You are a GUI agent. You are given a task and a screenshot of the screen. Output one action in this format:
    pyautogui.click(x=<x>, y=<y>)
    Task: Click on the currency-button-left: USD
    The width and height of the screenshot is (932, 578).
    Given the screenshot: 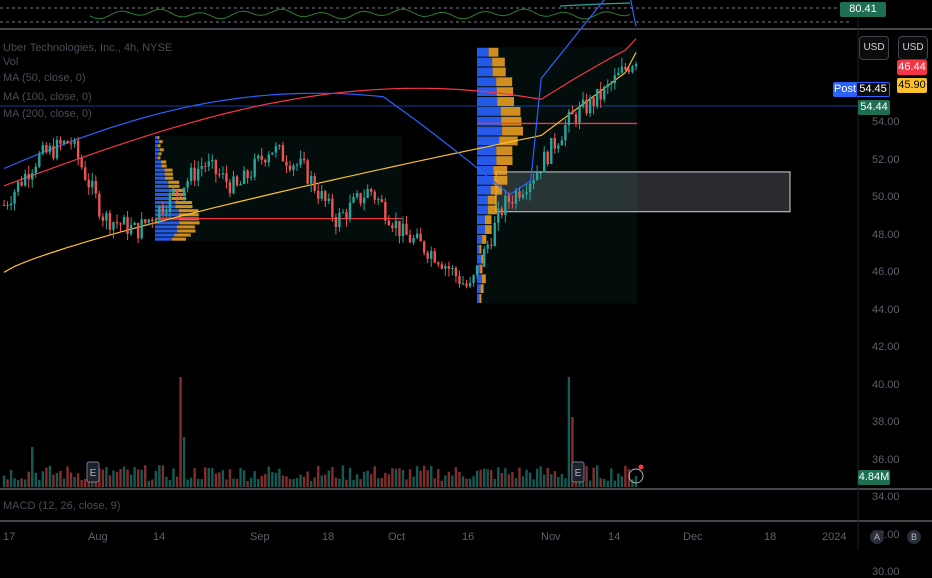 What is the action you would take?
    pyautogui.click(x=874, y=48)
    